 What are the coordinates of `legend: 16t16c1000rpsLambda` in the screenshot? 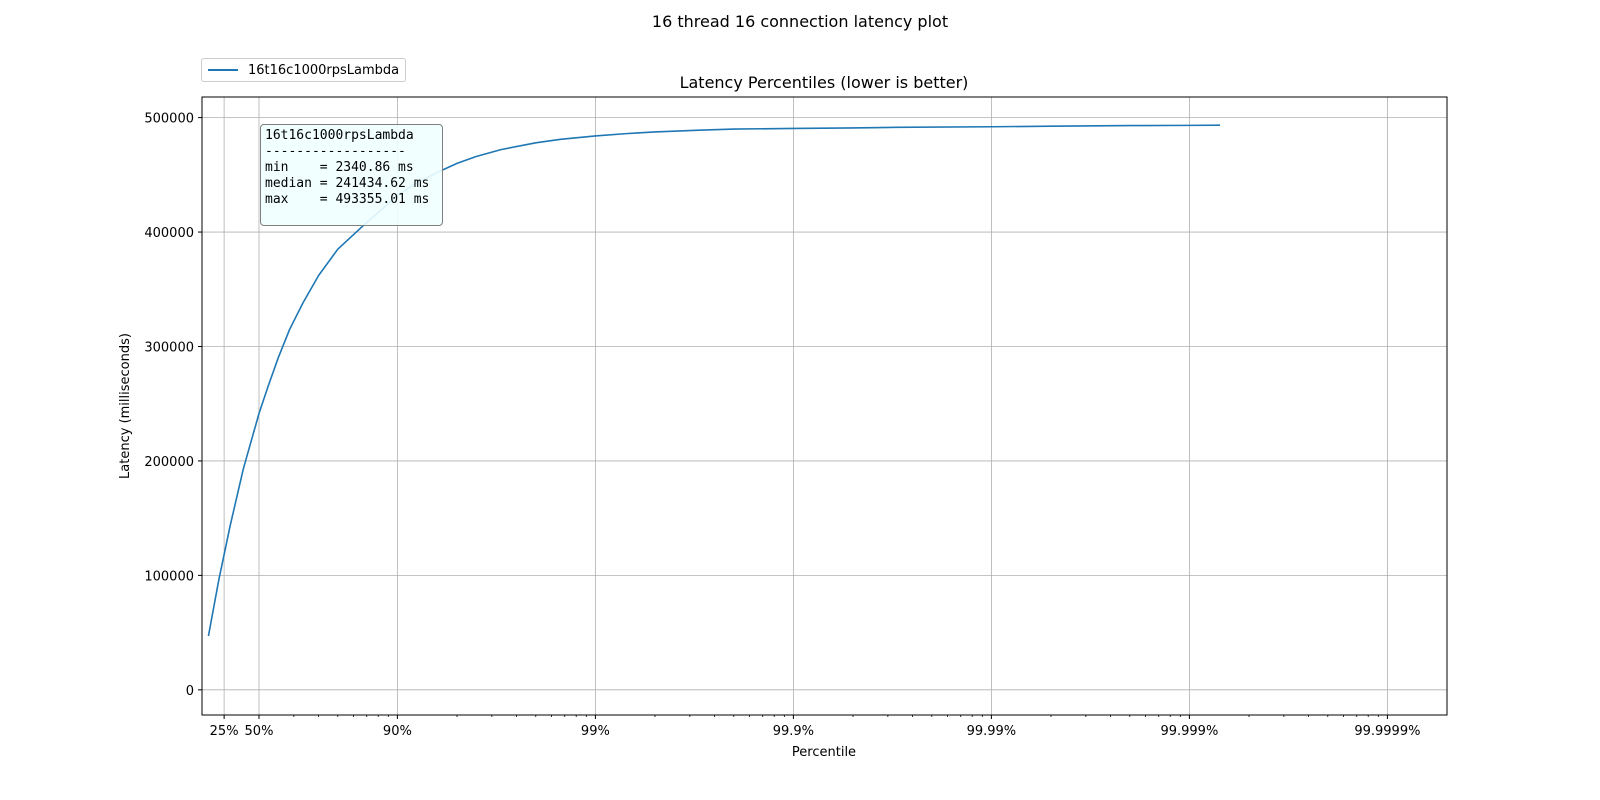 It's located at (304, 70).